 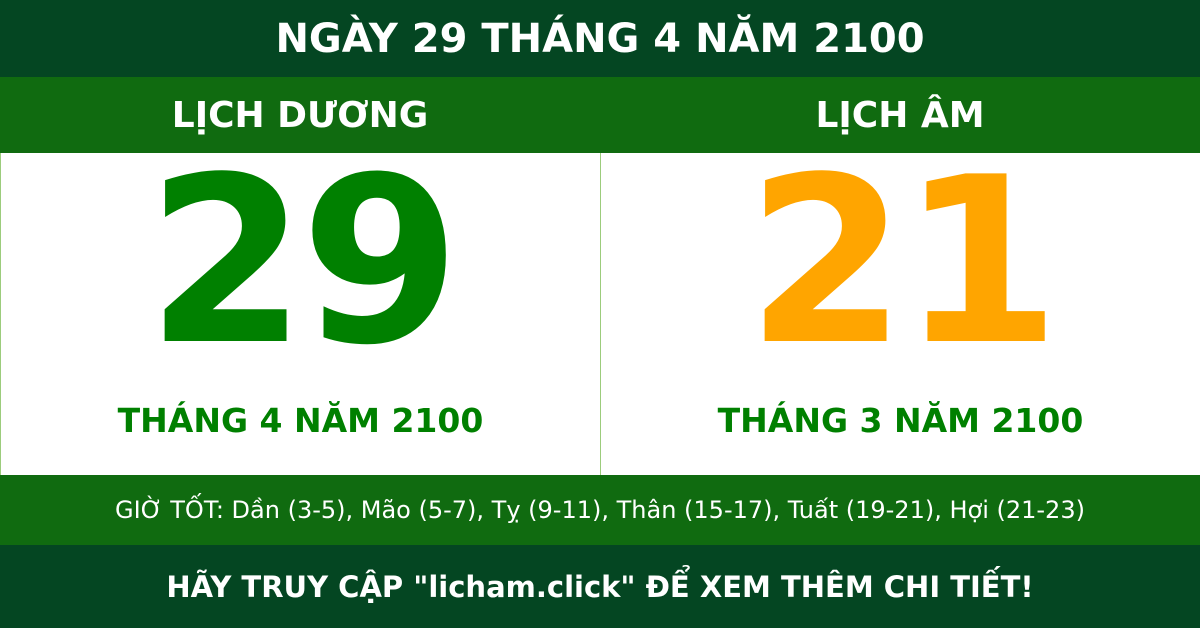 I want to click on solar-day: 29, so click(x=303, y=262).